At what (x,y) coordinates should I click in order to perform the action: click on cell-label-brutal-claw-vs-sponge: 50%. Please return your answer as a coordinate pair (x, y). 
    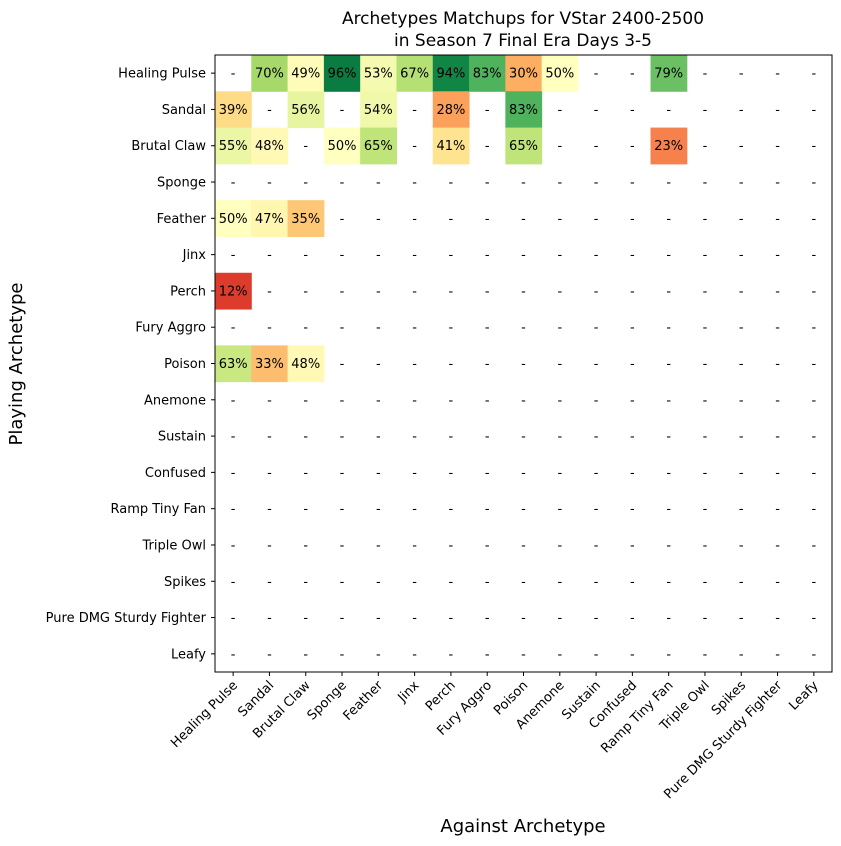
    Looking at the image, I should click on (342, 146).